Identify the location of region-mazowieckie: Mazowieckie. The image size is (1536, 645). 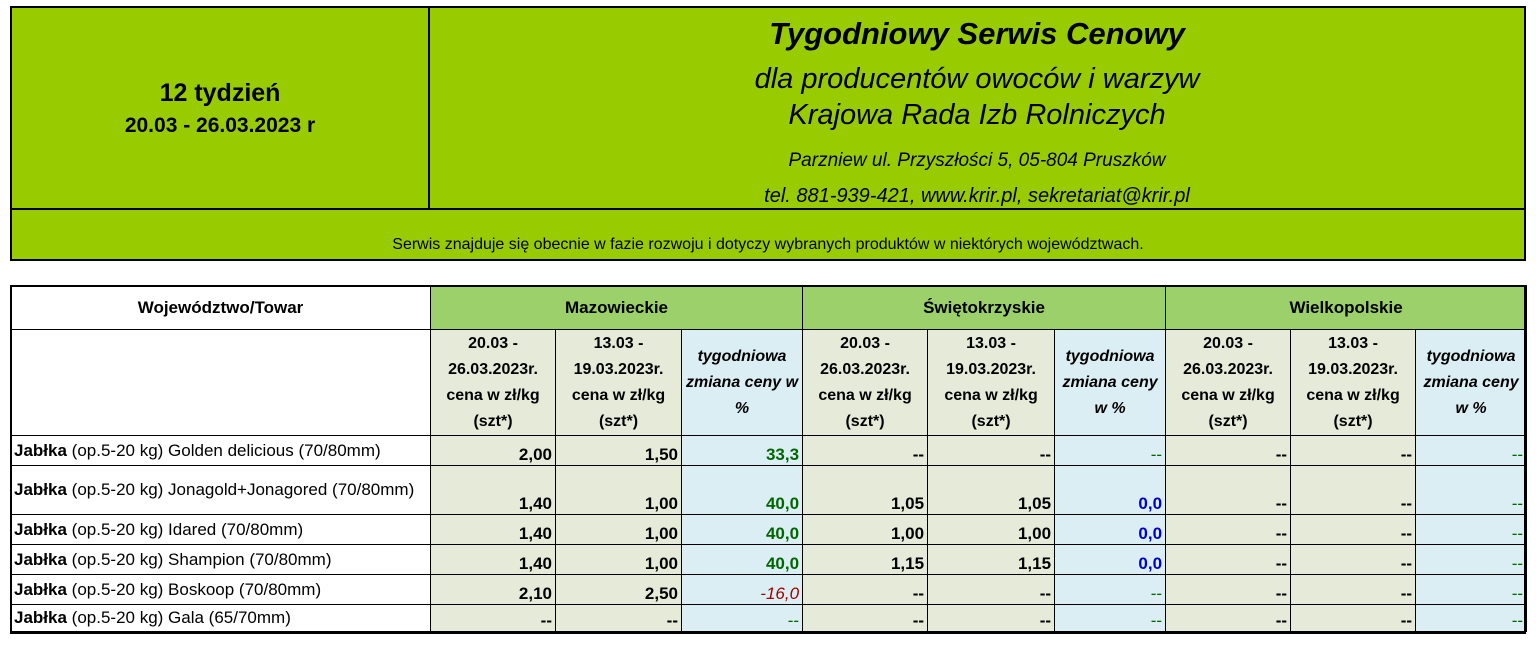
(616, 307).